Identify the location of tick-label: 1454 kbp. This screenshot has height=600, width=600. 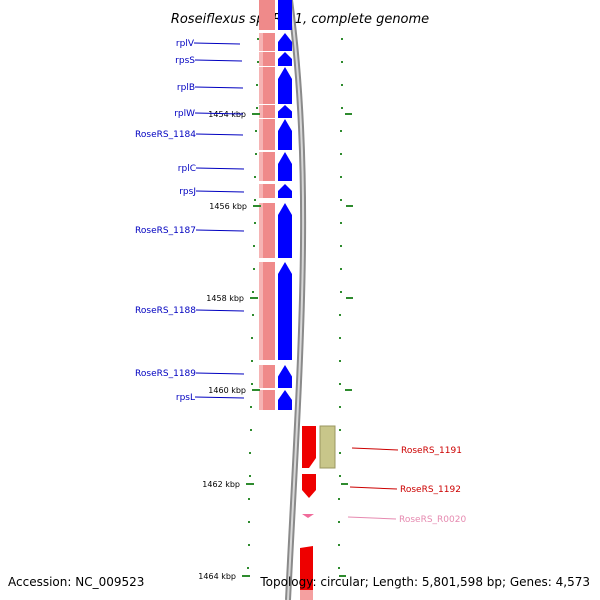
(227, 114).